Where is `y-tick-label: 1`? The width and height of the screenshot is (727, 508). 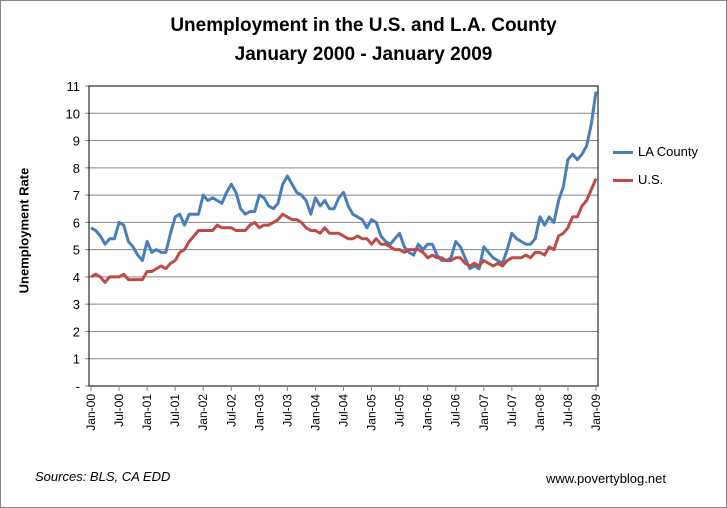 y-tick-label: 1 is located at coordinates (76, 359).